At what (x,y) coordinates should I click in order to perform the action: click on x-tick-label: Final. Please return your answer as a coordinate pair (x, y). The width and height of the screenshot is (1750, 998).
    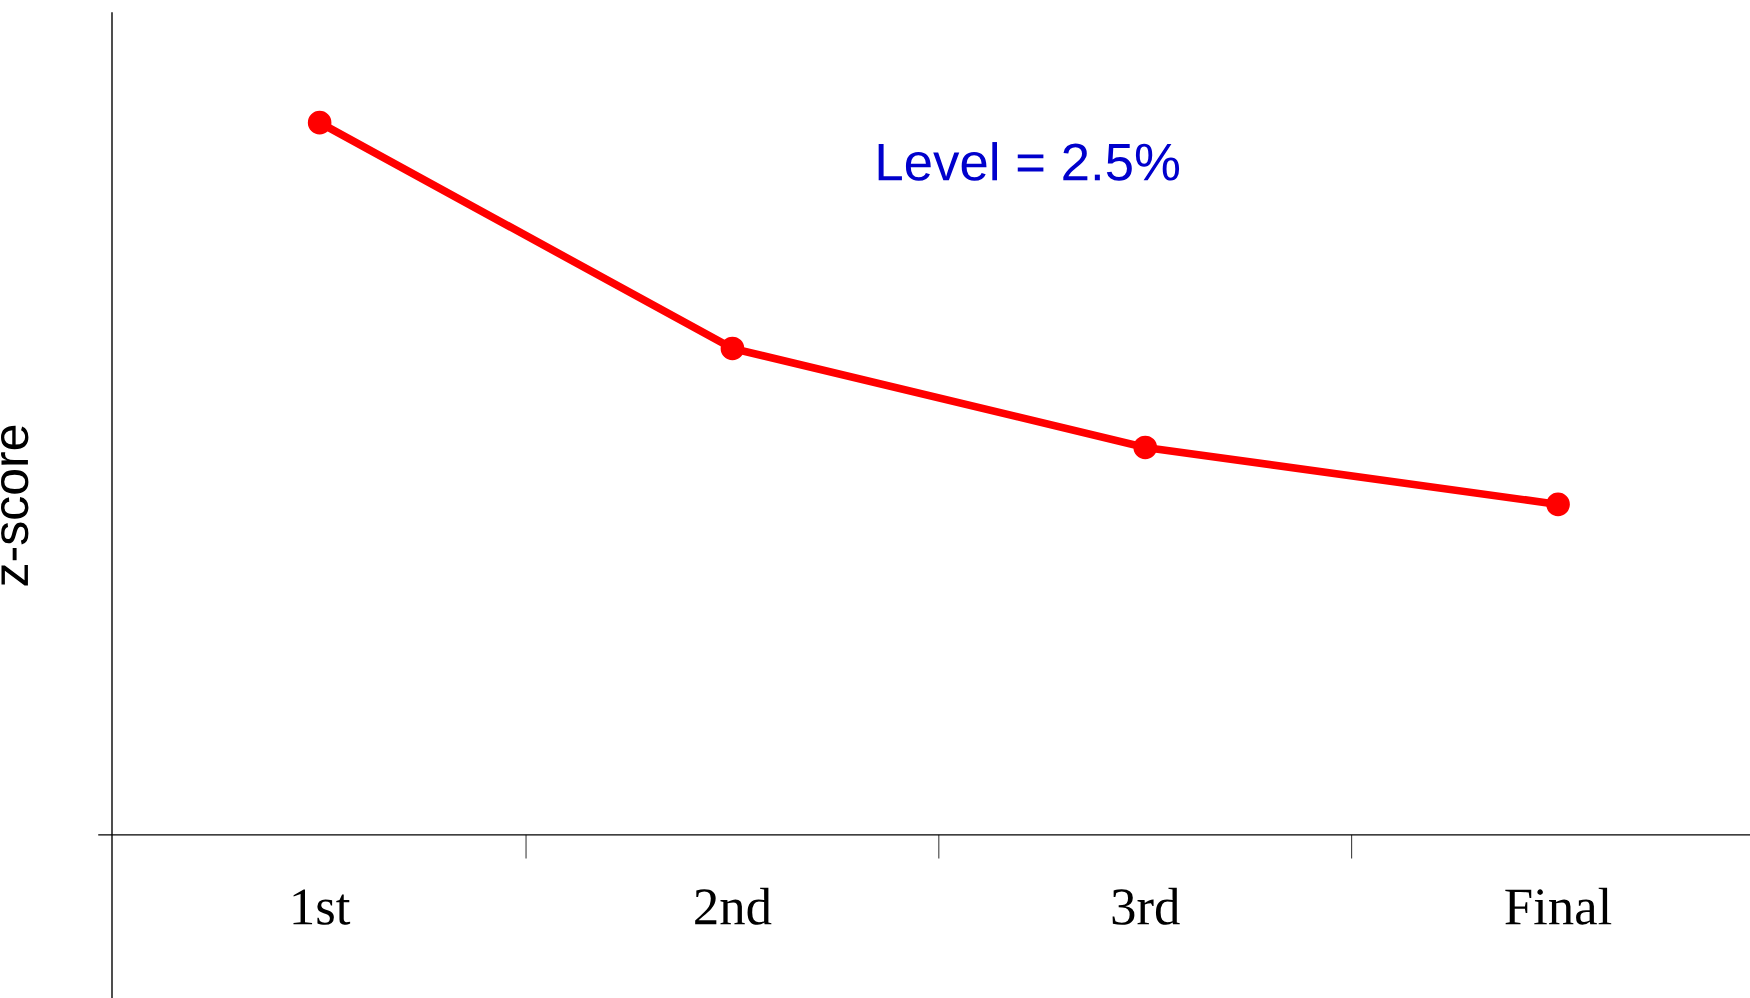
    Looking at the image, I should click on (1558, 906).